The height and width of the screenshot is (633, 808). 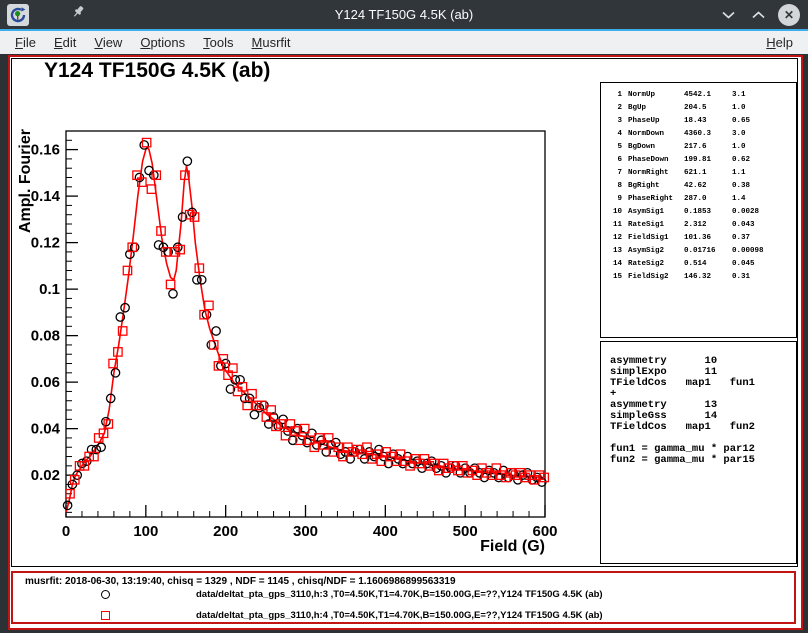 What do you see at coordinates (617, 225) in the screenshot?
I see `param-num: 11` at bounding box center [617, 225].